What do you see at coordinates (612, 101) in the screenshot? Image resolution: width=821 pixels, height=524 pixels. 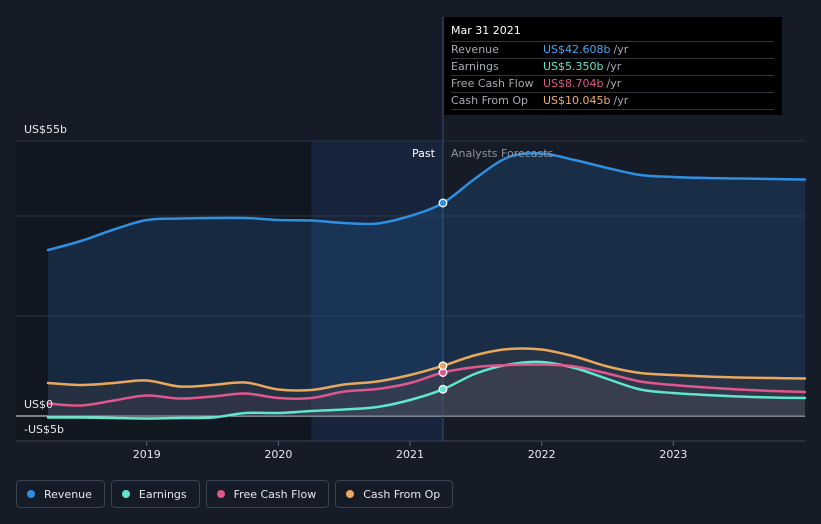 I see `tooltip-row-cash-from-op: Cash From Op US$10.045b /yr` at bounding box center [612, 101].